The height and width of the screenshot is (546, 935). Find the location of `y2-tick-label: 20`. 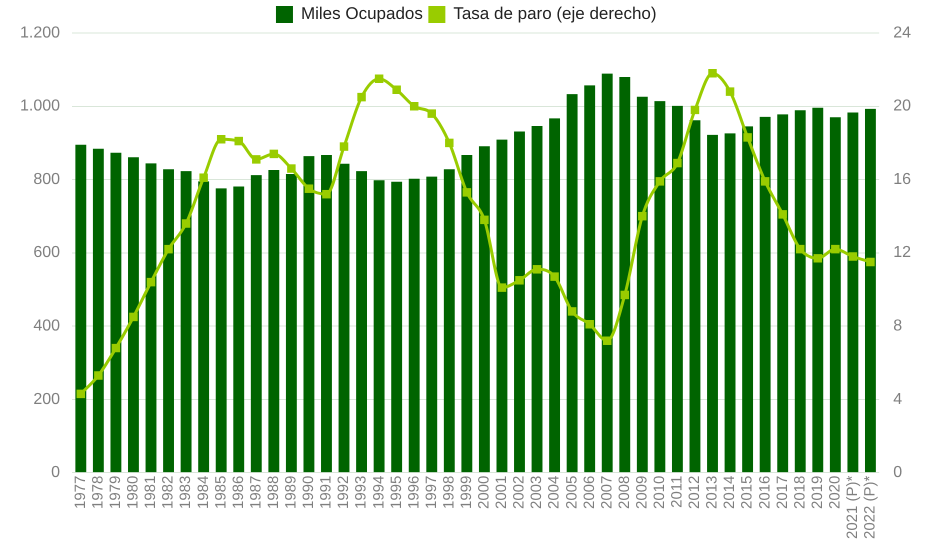

y2-tick-label: 20 is located at coordinates (902, 106).